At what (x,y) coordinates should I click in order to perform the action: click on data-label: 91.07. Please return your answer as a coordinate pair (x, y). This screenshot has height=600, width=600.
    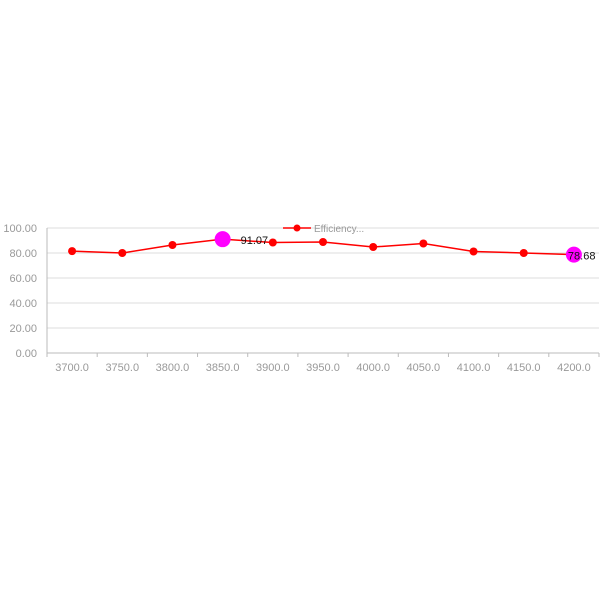
    Looking at the image, I should click on (255, 241).